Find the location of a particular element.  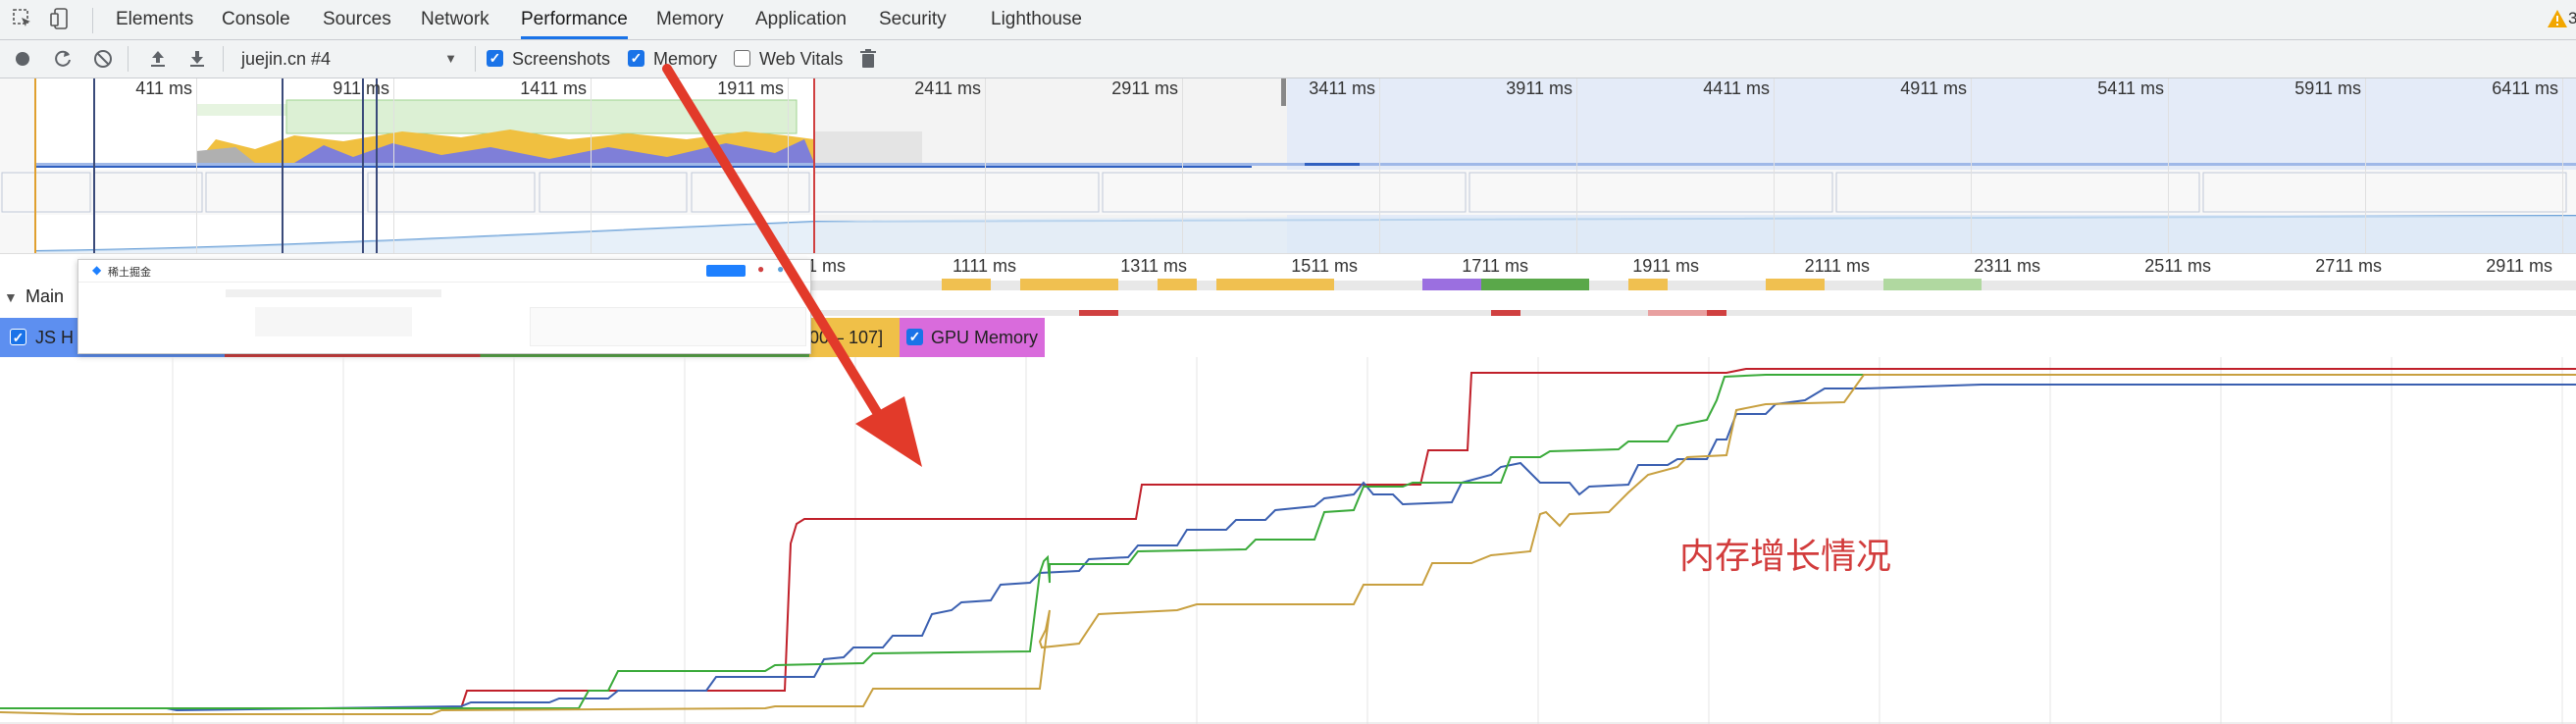

clear-icon is located at coordinates (103, 59).